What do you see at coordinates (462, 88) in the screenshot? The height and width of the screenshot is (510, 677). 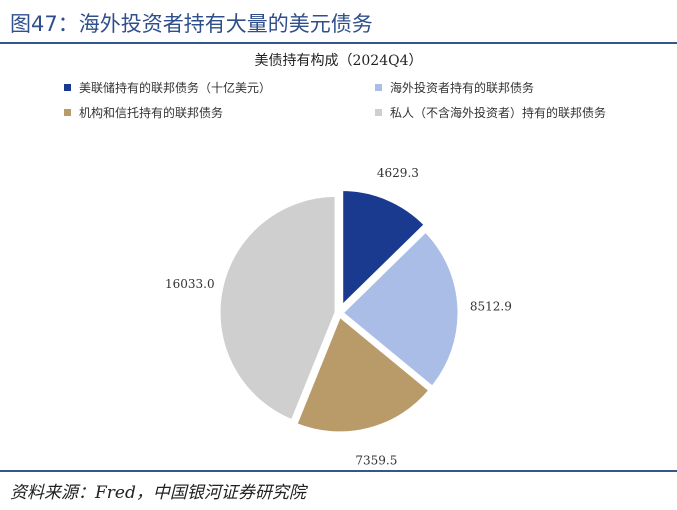 I see `legend-label-foreign: 海外投资者持有的联邦债务` at bounding box center [462, 88].